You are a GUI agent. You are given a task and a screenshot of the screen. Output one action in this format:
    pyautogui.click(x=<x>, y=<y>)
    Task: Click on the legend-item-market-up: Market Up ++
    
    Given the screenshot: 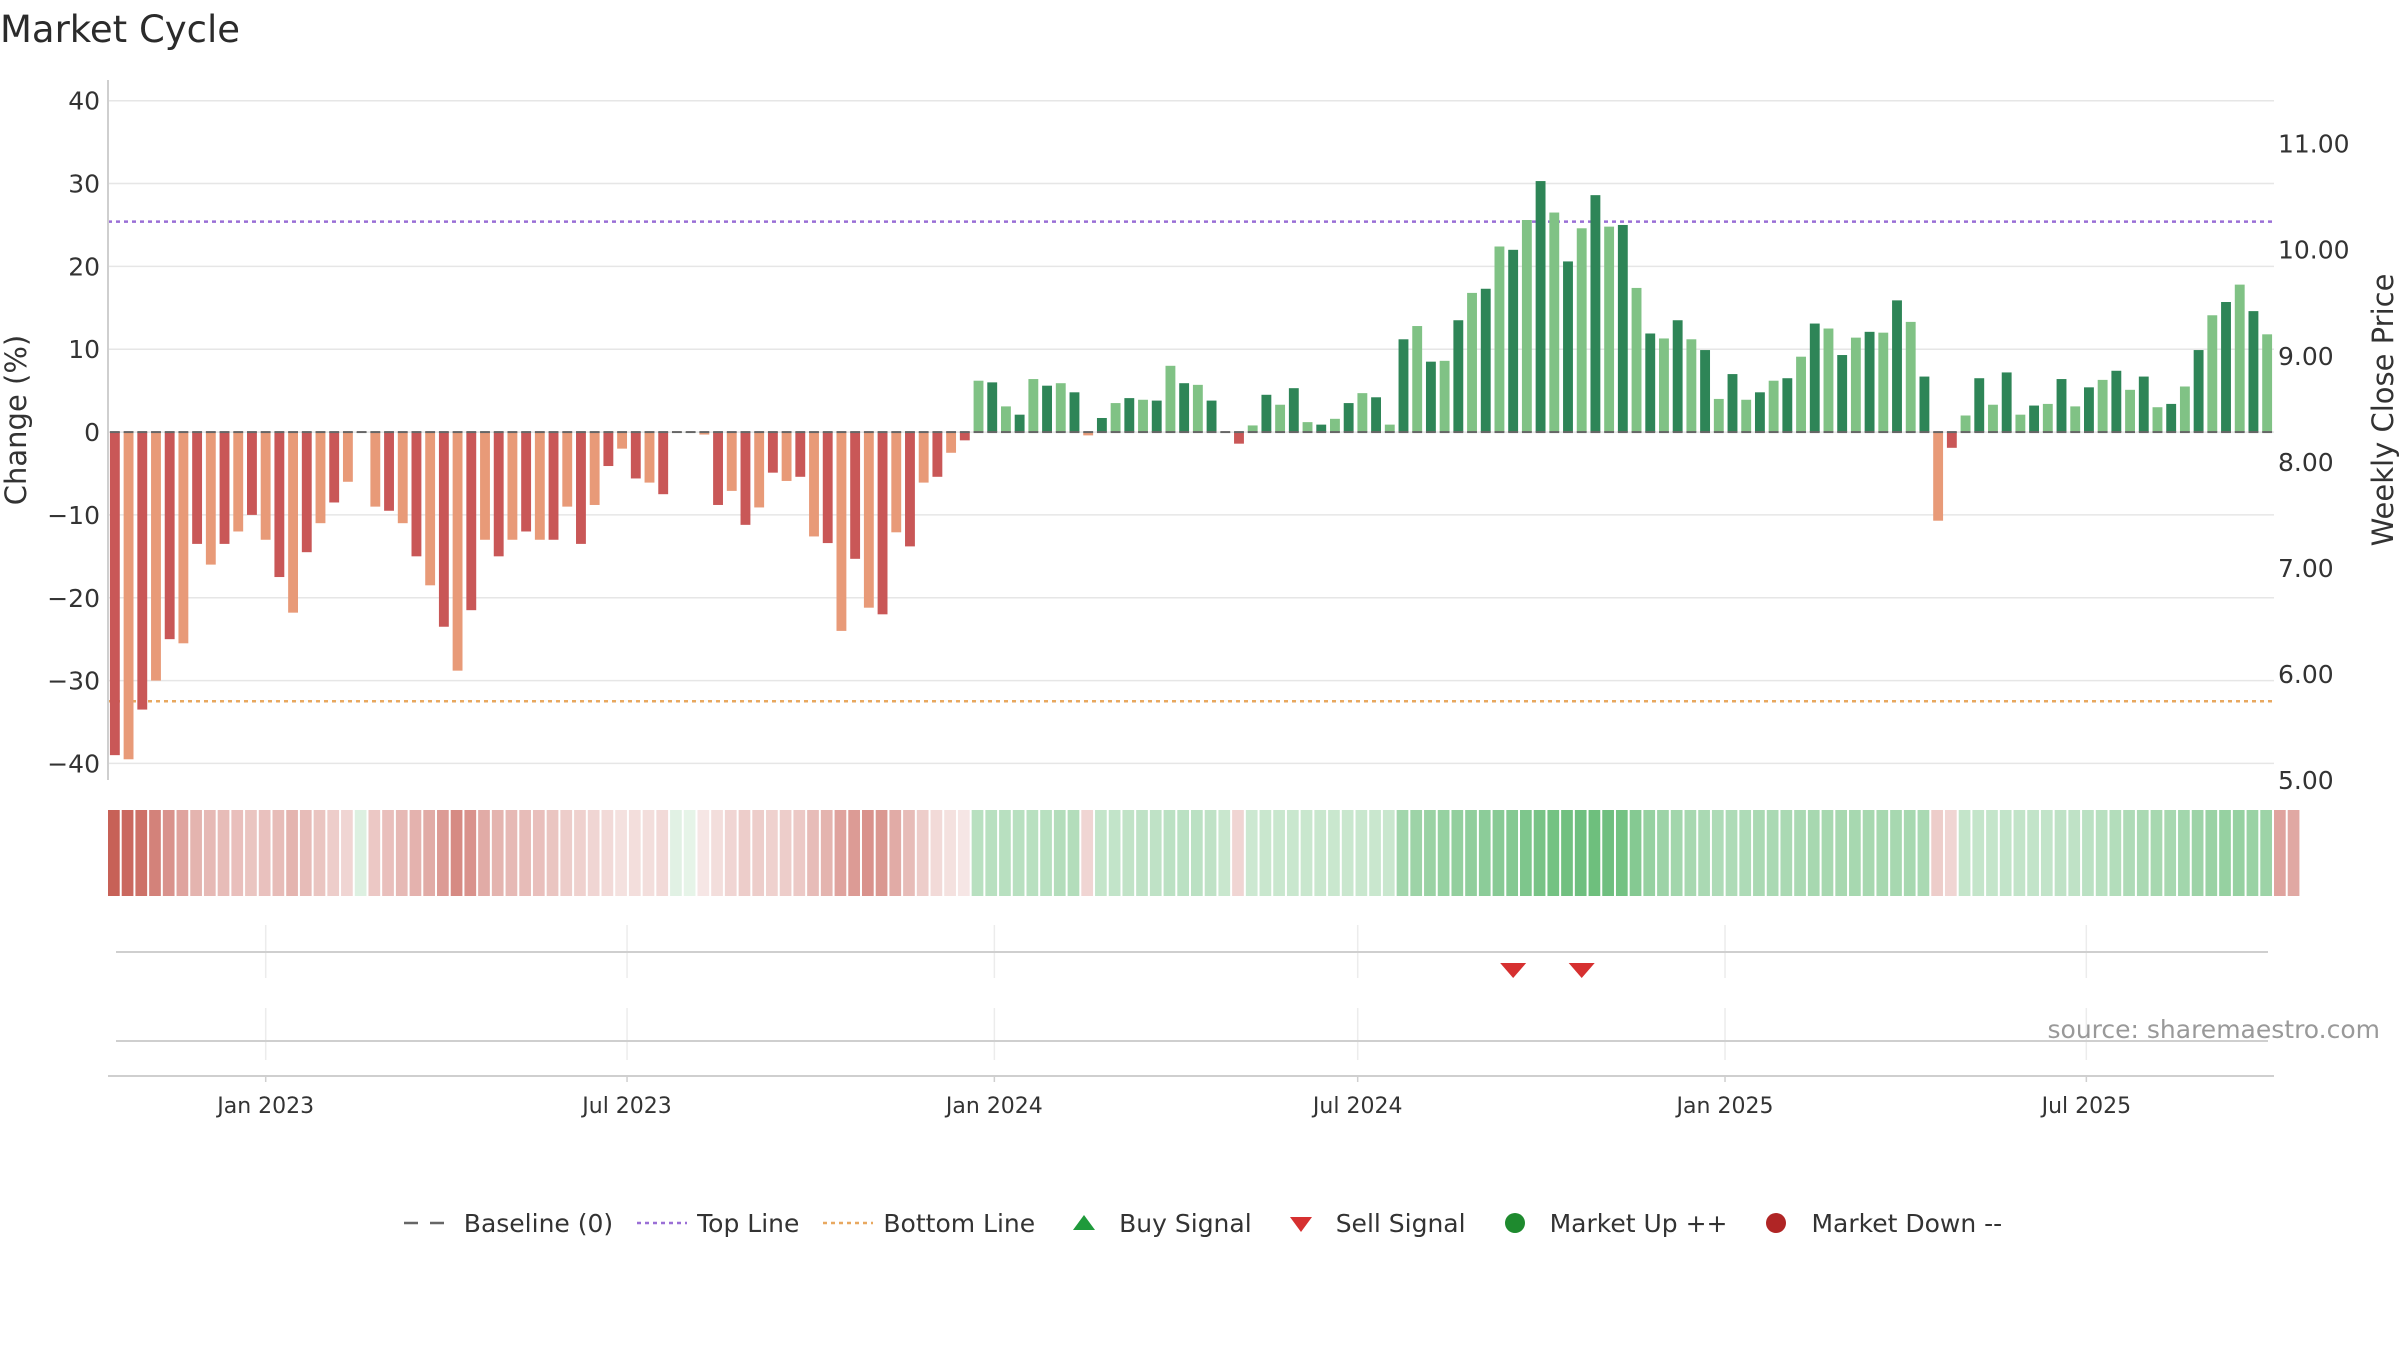 What is the action you would take?
    pyautogui.click(x=1606, y=1223)
    